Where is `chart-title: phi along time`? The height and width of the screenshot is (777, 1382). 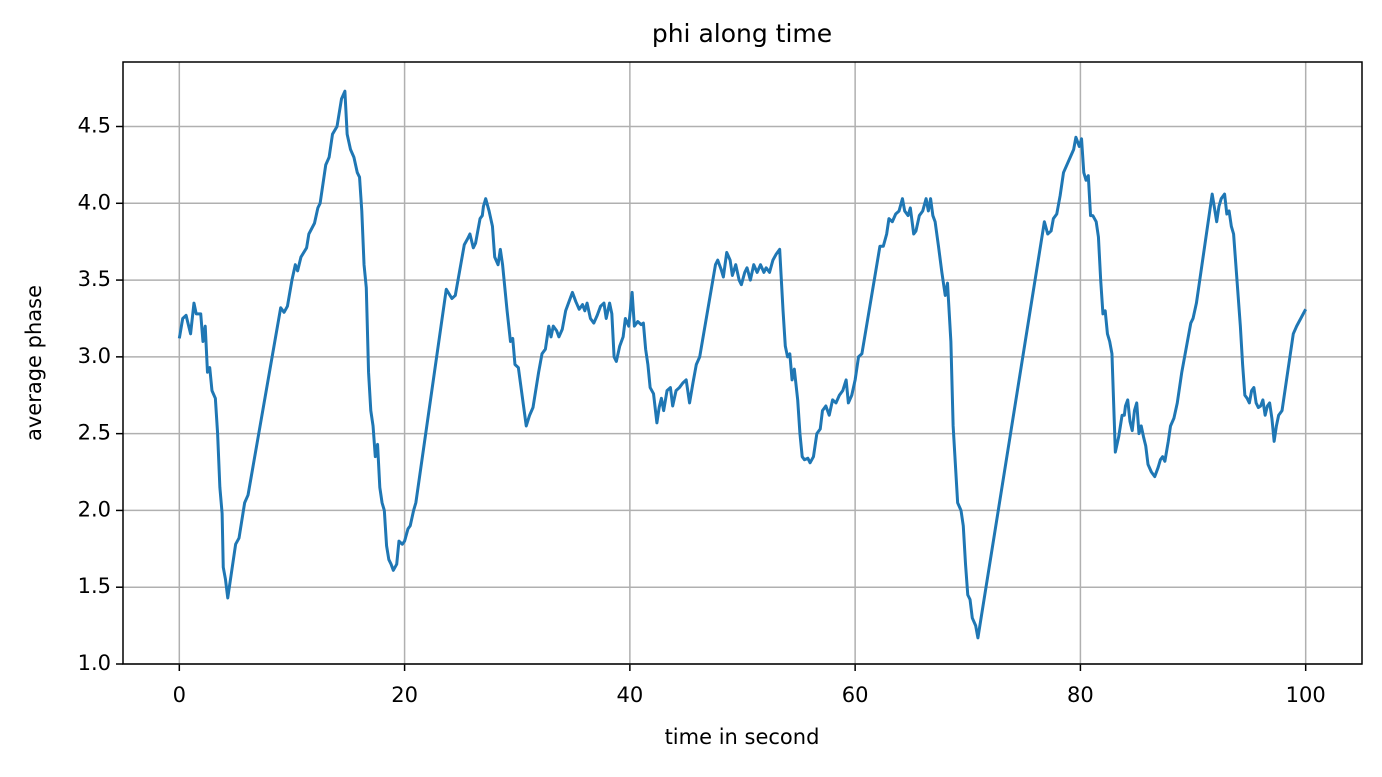 chart-title: phi along time is located at coordinates (742, 33).